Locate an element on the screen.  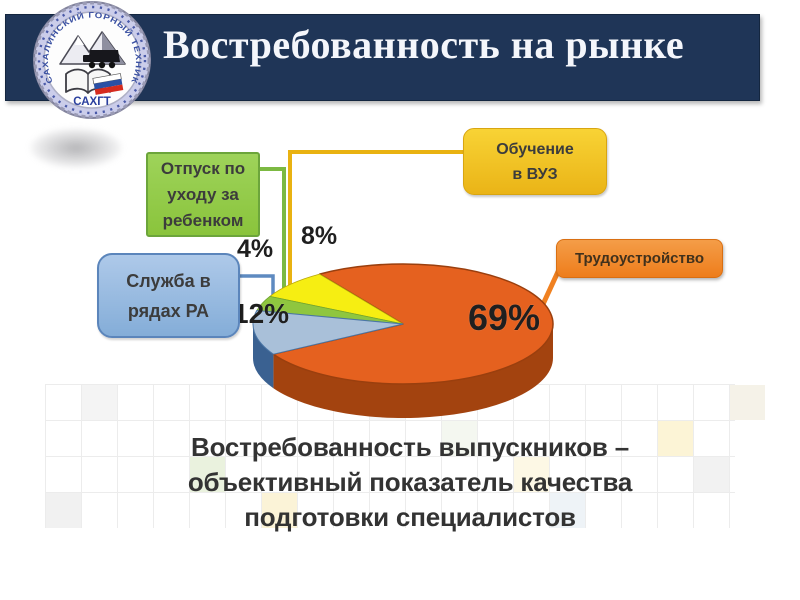
callout-line: Отпуск по is located at coordinates (203, 168).